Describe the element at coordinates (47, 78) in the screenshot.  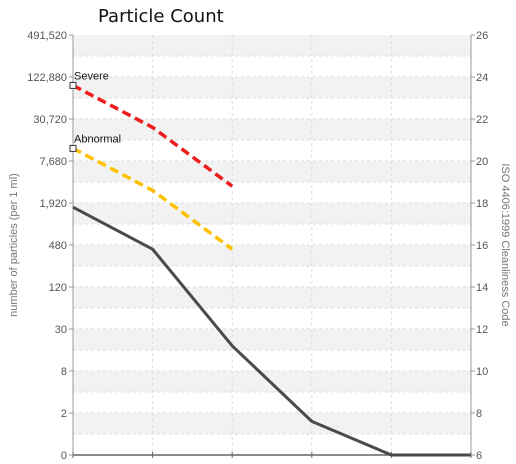
I see `y-tick-label-left: 122,880` at that location.